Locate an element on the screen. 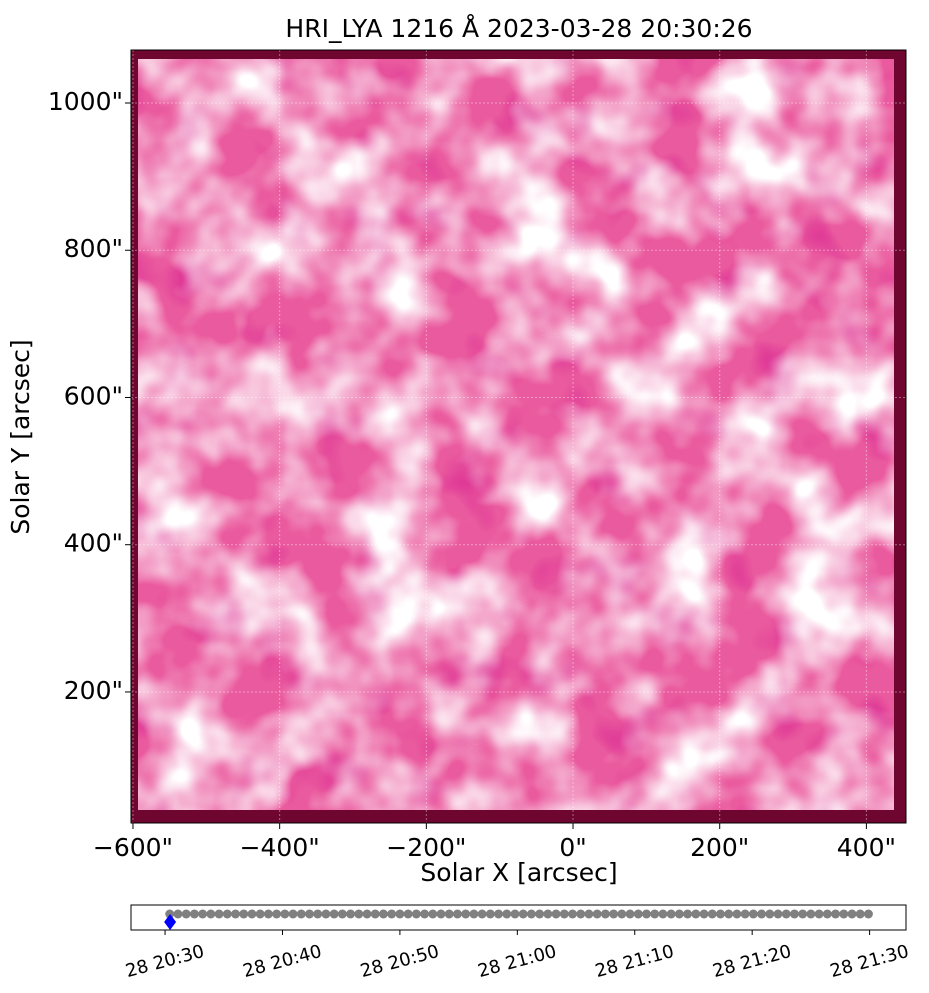 Image resolution: width=929 pixels, height=993 pixels. x-tick-label: 200" is located at coordinates (719, 847).